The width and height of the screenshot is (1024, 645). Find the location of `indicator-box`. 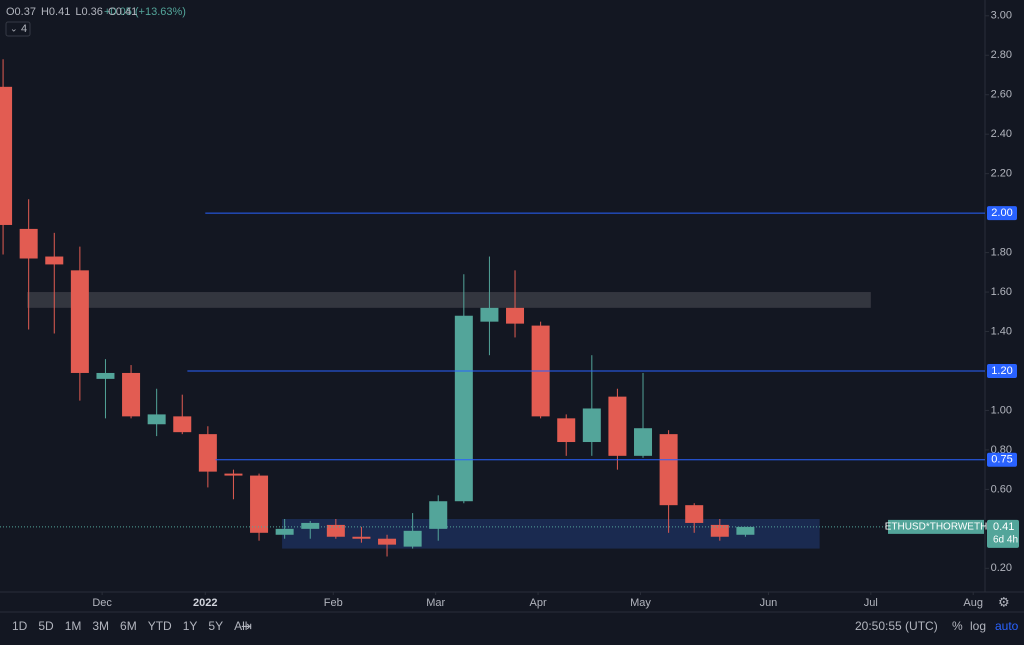

indicator-box is located at coordinates (18, 29).